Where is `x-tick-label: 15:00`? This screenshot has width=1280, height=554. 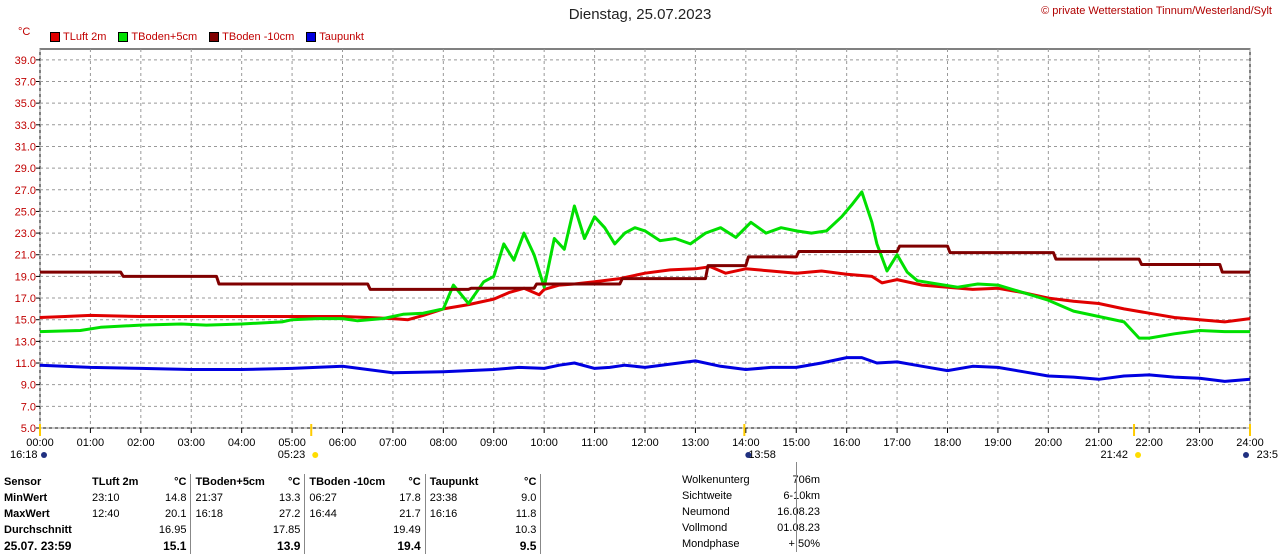 x-tick-label: 15:00 is located at coordinates (796, 443).